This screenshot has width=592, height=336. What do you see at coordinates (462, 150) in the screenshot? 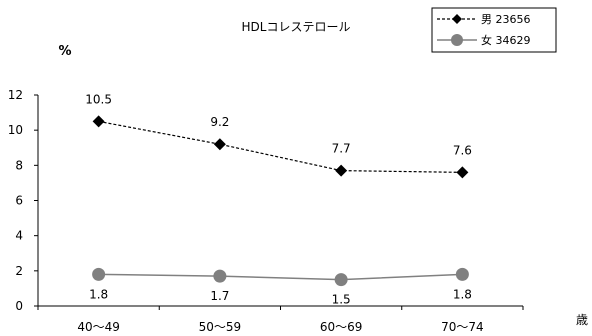
I see `data-label-male: 7.6` at bounding box center [462, 150].